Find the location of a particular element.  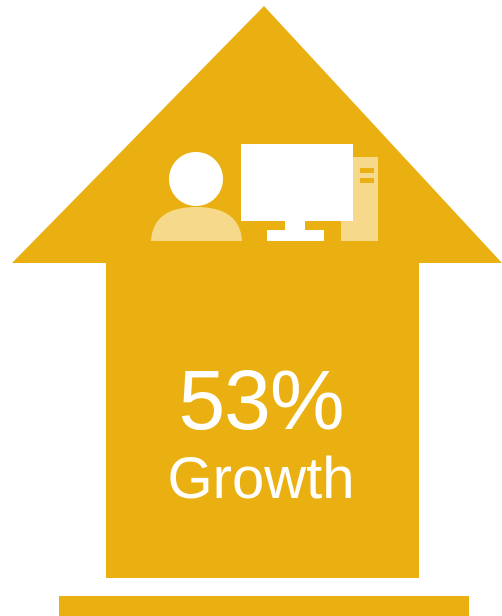

user-at-computer-icon is located at coordinates (264, 192).